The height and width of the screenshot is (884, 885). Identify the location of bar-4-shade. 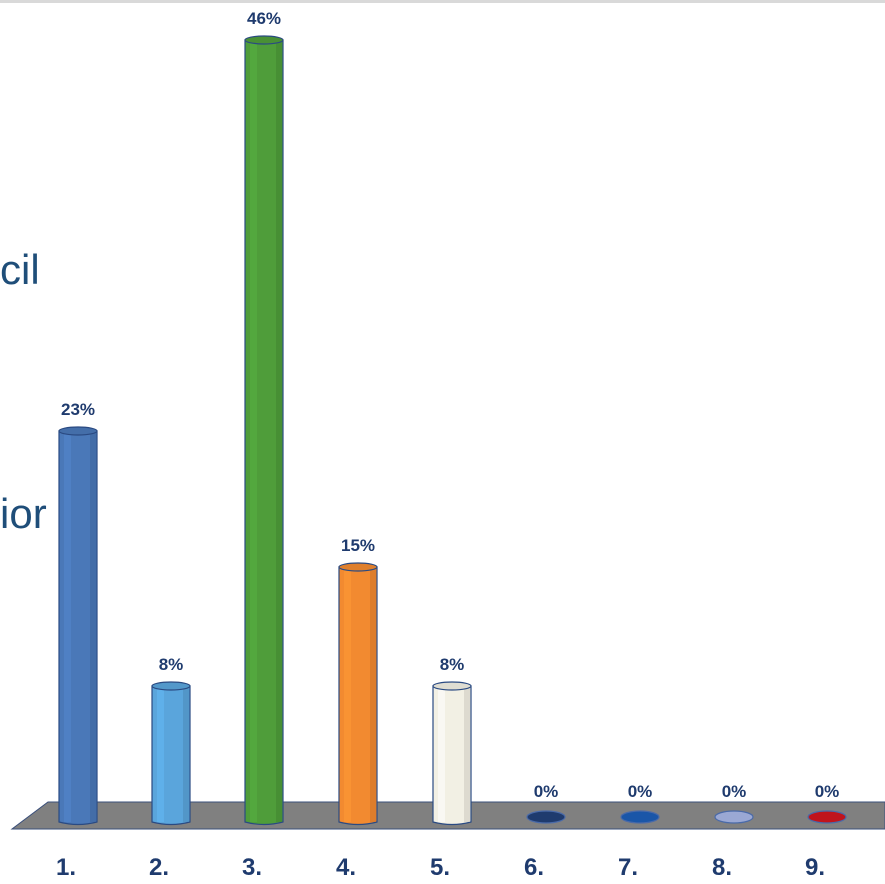
(373, 694).